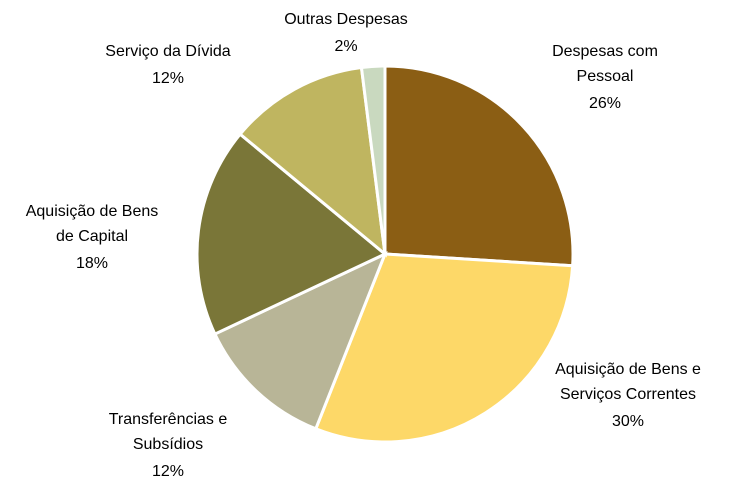 The height and width of the screenshot is (484, 737). I want to click on label-line: Outras Despesas, so click(346, 19).